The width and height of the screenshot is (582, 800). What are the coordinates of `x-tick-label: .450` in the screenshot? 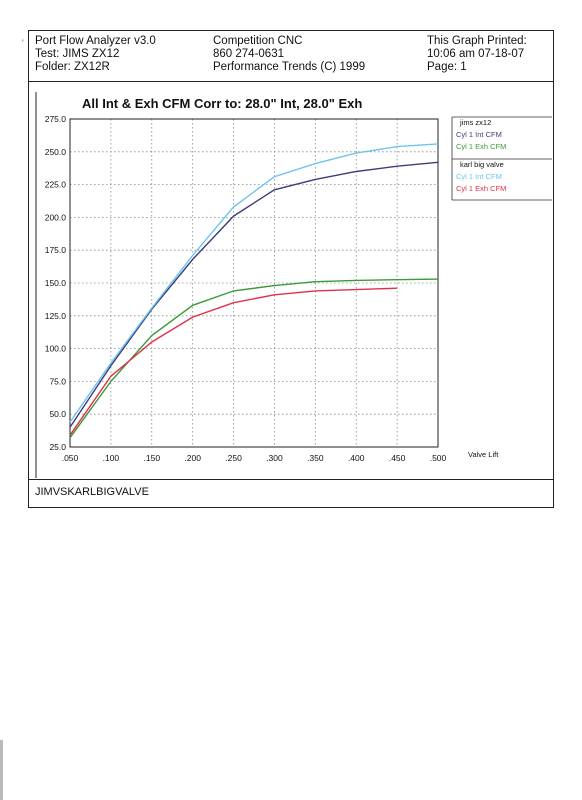 It's located at (397, 458).